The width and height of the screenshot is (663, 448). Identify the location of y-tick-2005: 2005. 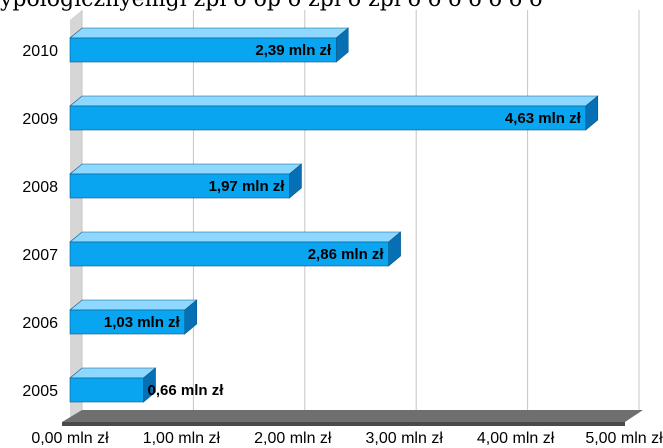
(40, 391).